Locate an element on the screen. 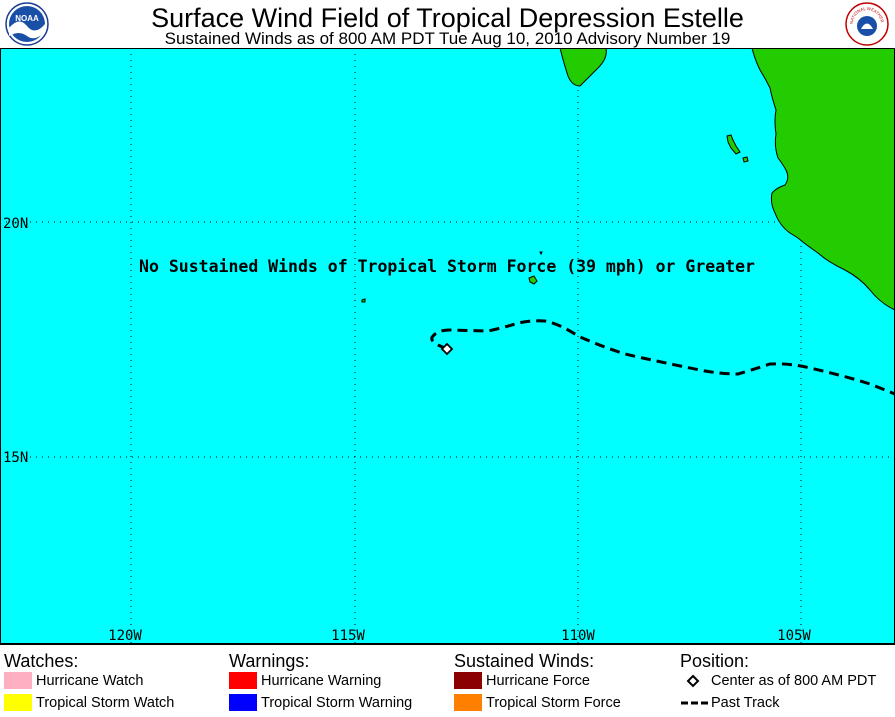 Image resolution: width=895 pixels, height=717 pixels. san-benedicto-island is located at coordinates (363, 300).